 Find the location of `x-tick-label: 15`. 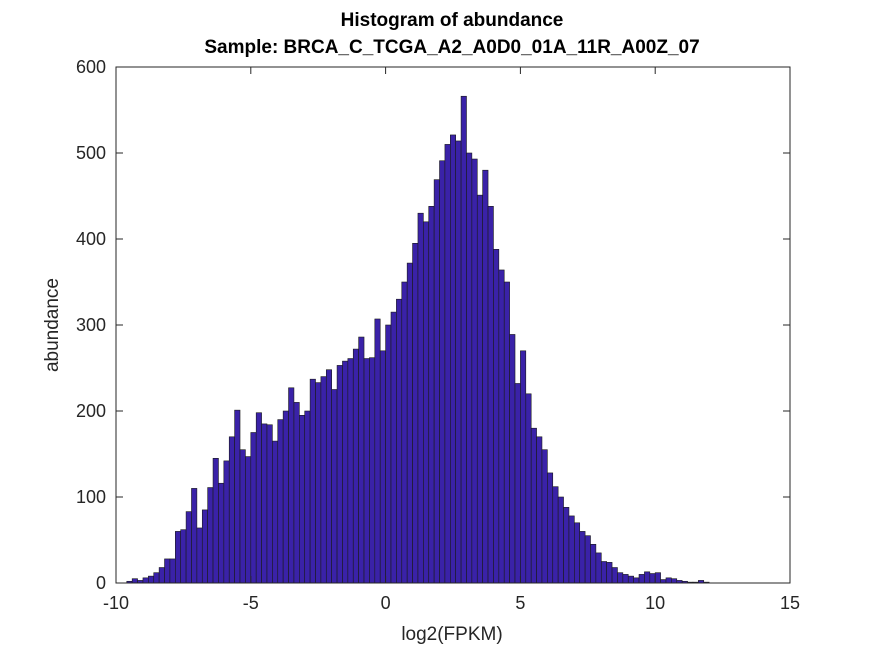

x-tick-label: 15 is located at coordinates (790, 603).